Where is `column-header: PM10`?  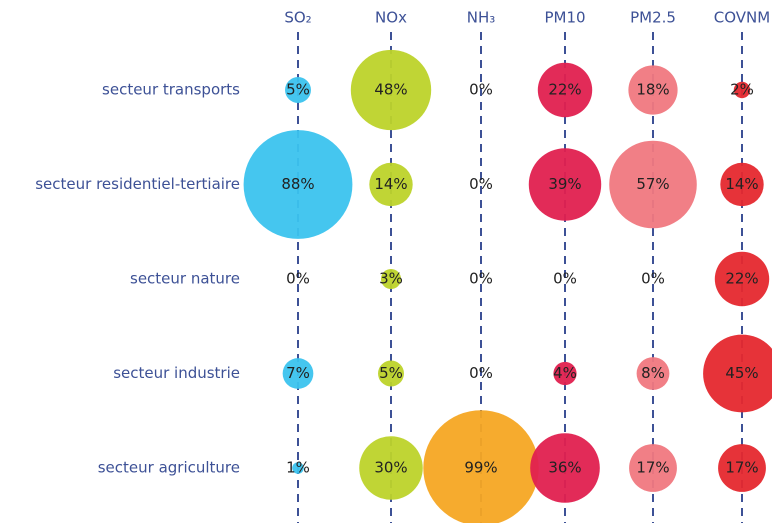 column-header: PM10 is located at coordinates (564, 18).